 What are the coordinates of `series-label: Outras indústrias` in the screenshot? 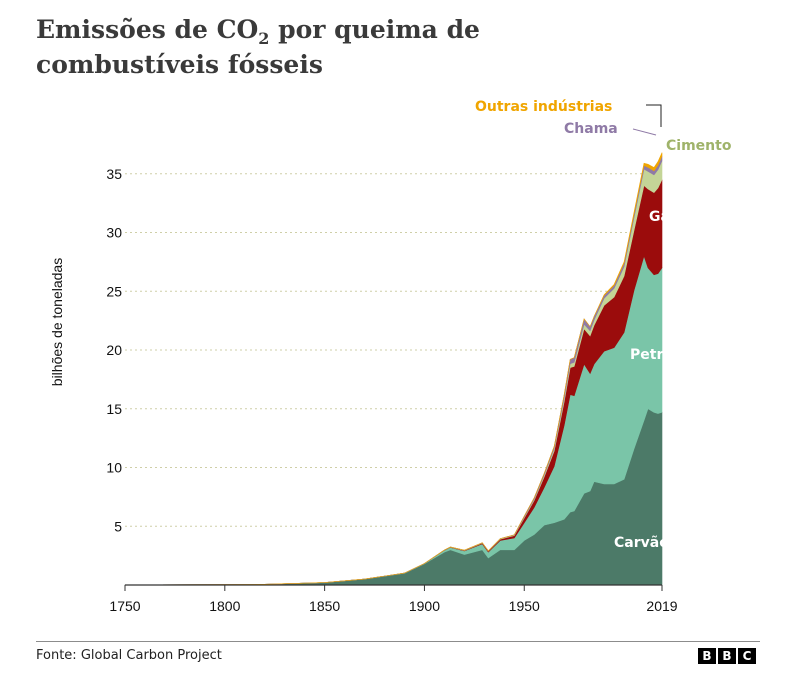 It's located at (543, 107).